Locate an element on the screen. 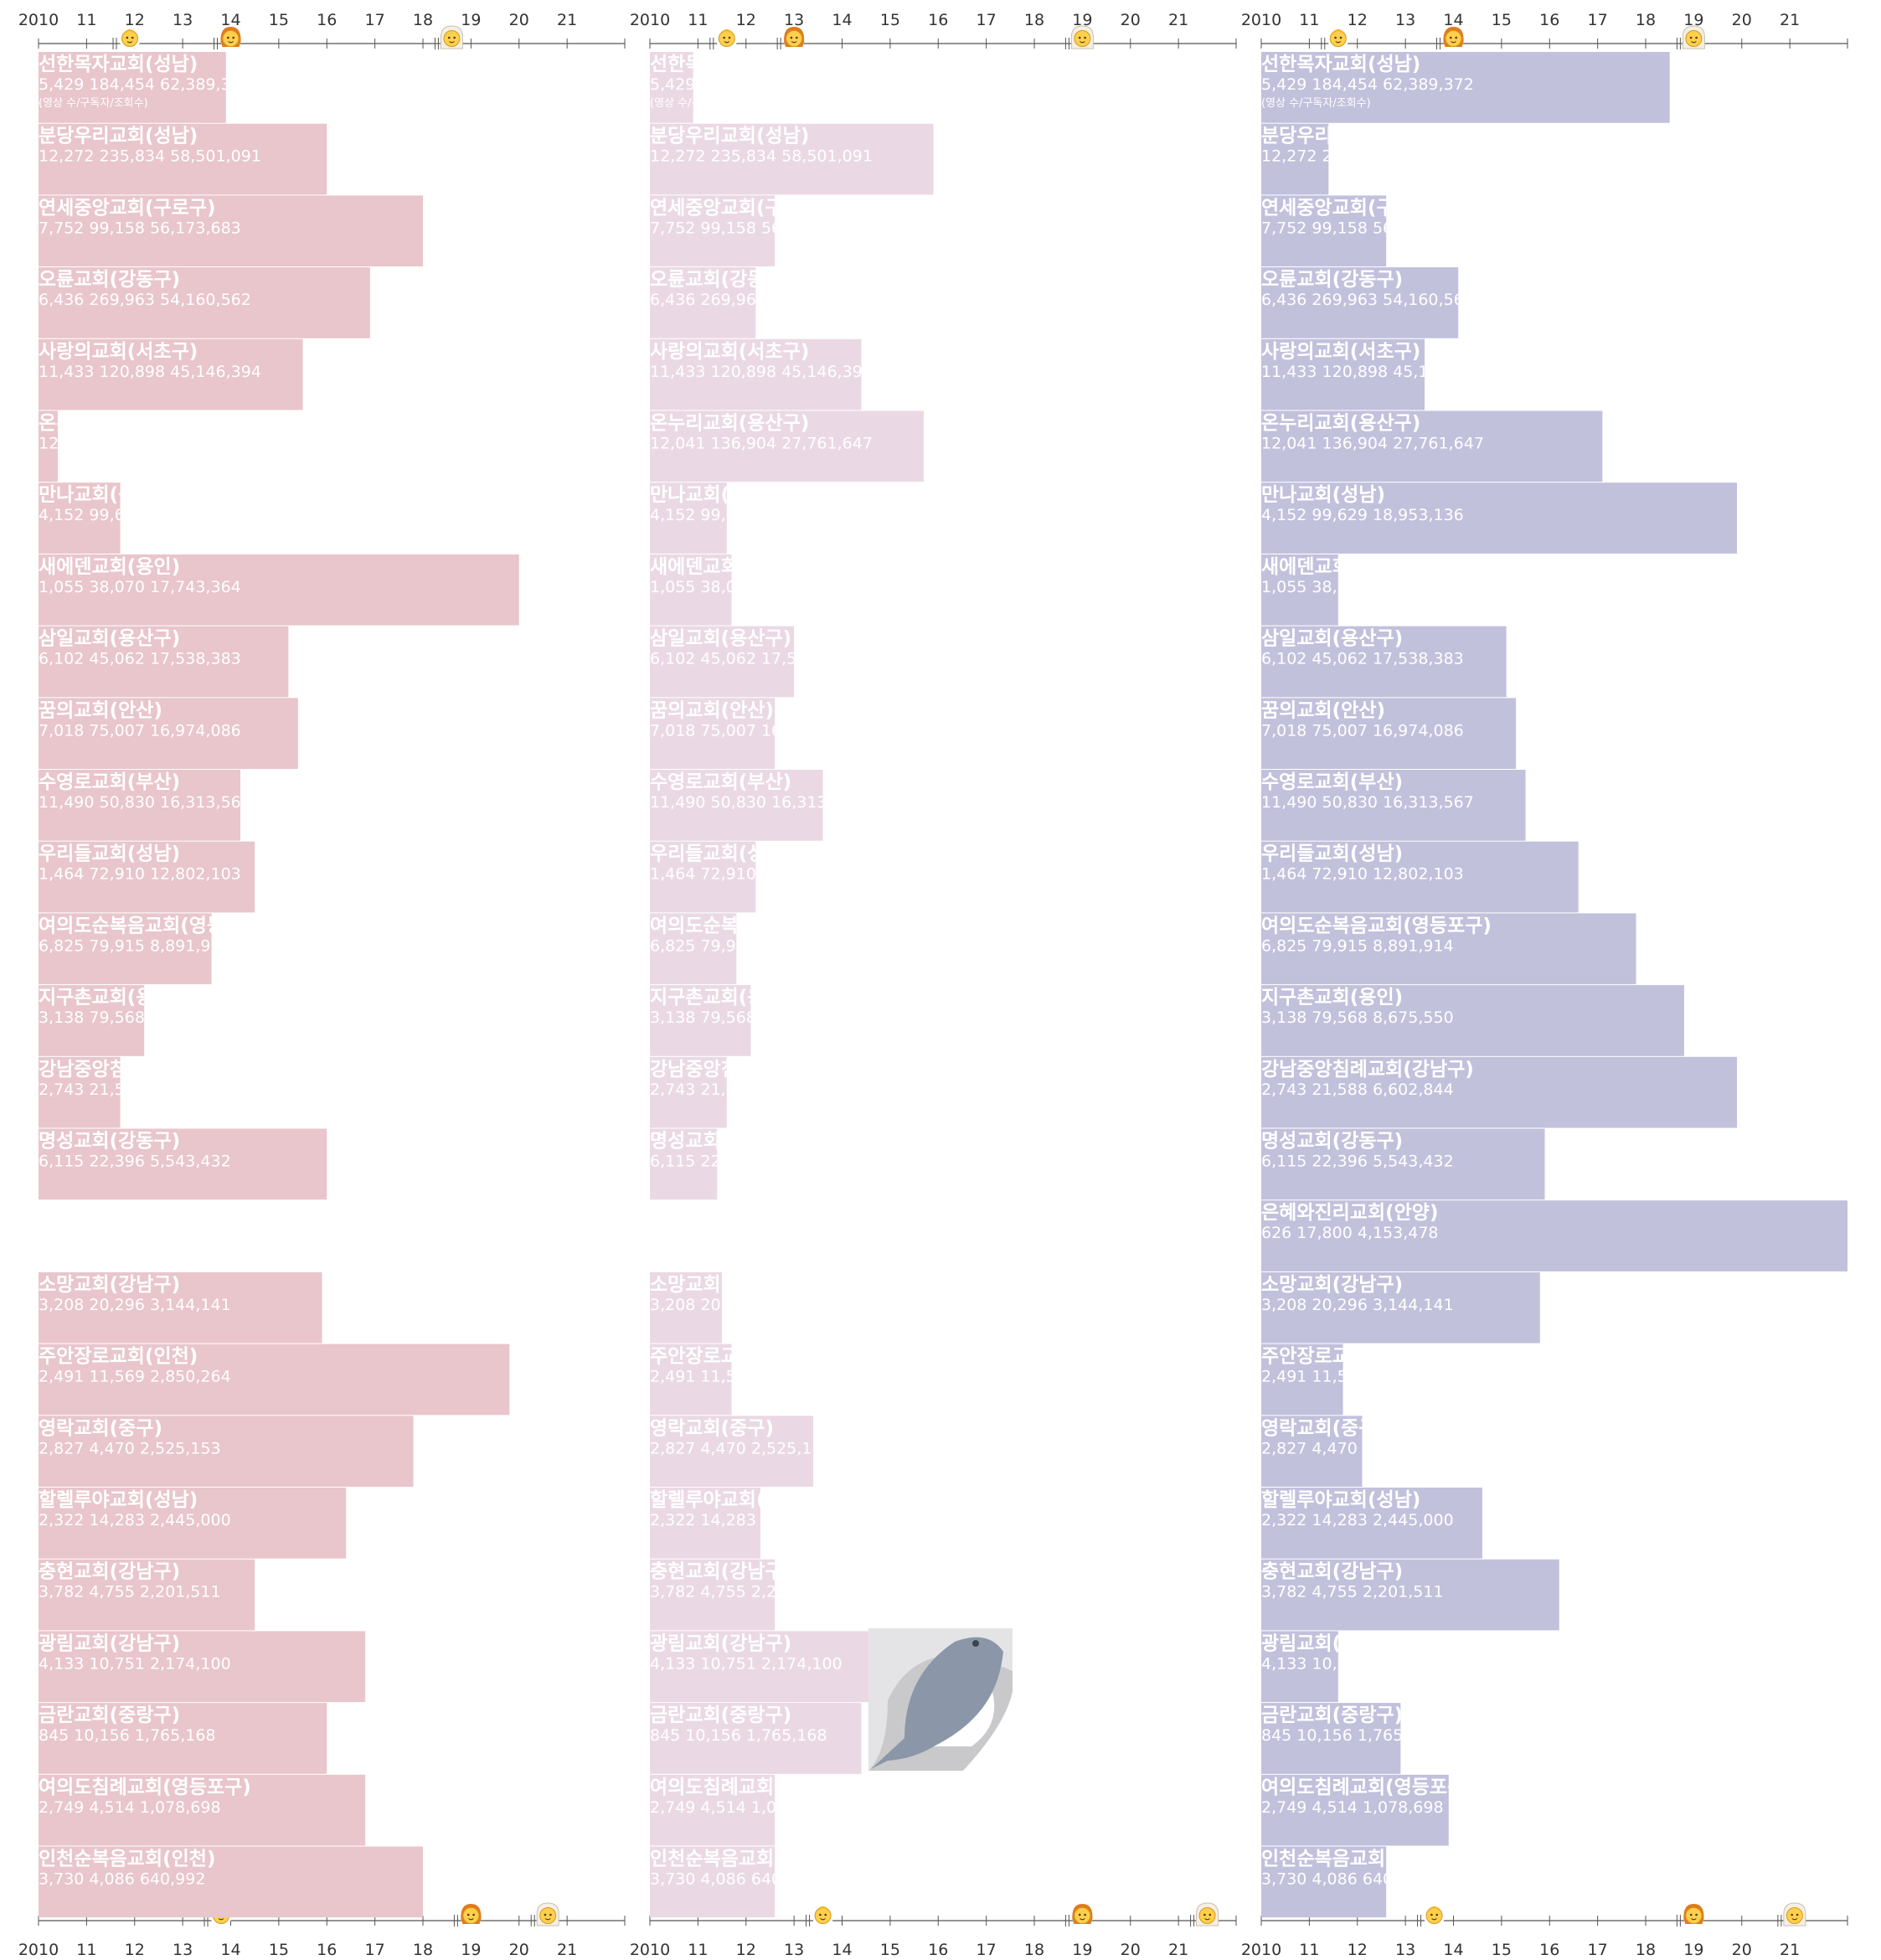  bar-group: 은혜와진리교회(안양)626 17,800 4,153,478 is located at coordinates (1554, 1236).